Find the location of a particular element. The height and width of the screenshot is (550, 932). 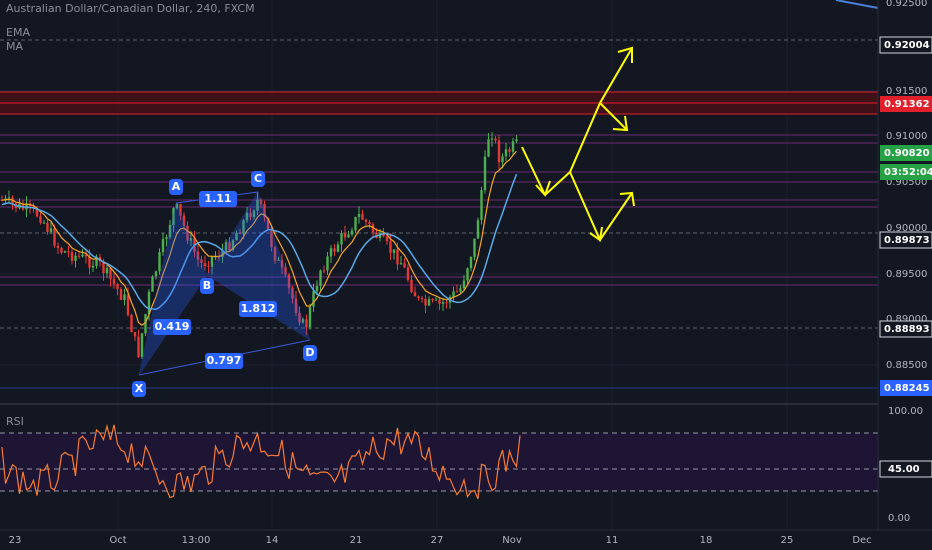

price-axis is located at coordinates (905, 275).